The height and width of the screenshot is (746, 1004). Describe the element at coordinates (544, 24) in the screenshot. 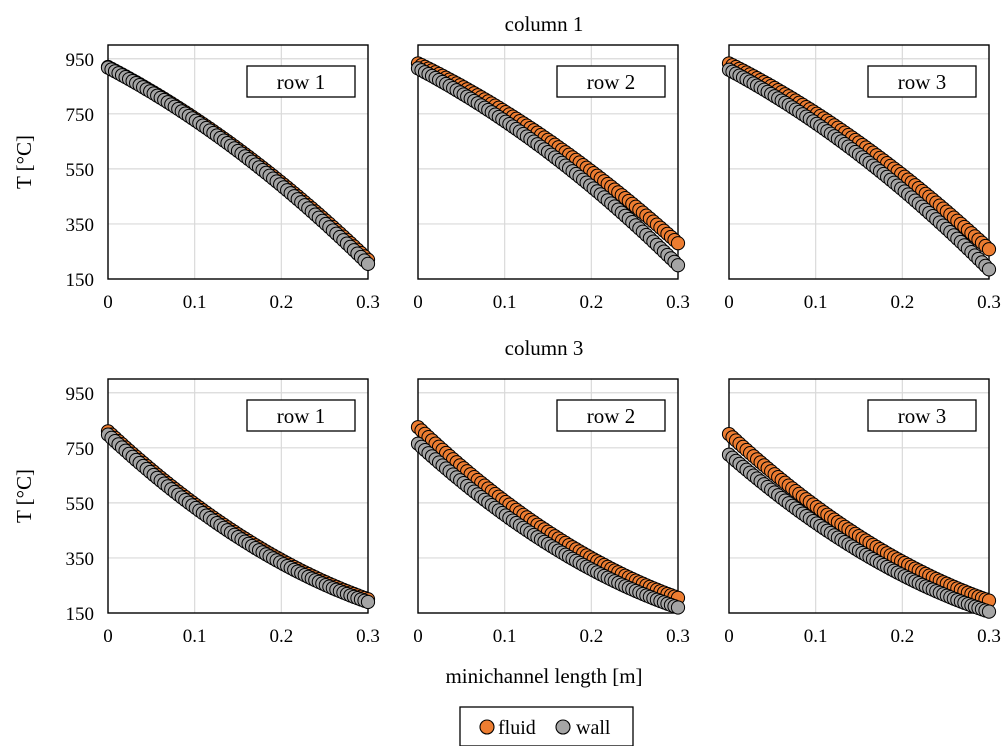

I see `group-title-column-1: column 1` at that location.